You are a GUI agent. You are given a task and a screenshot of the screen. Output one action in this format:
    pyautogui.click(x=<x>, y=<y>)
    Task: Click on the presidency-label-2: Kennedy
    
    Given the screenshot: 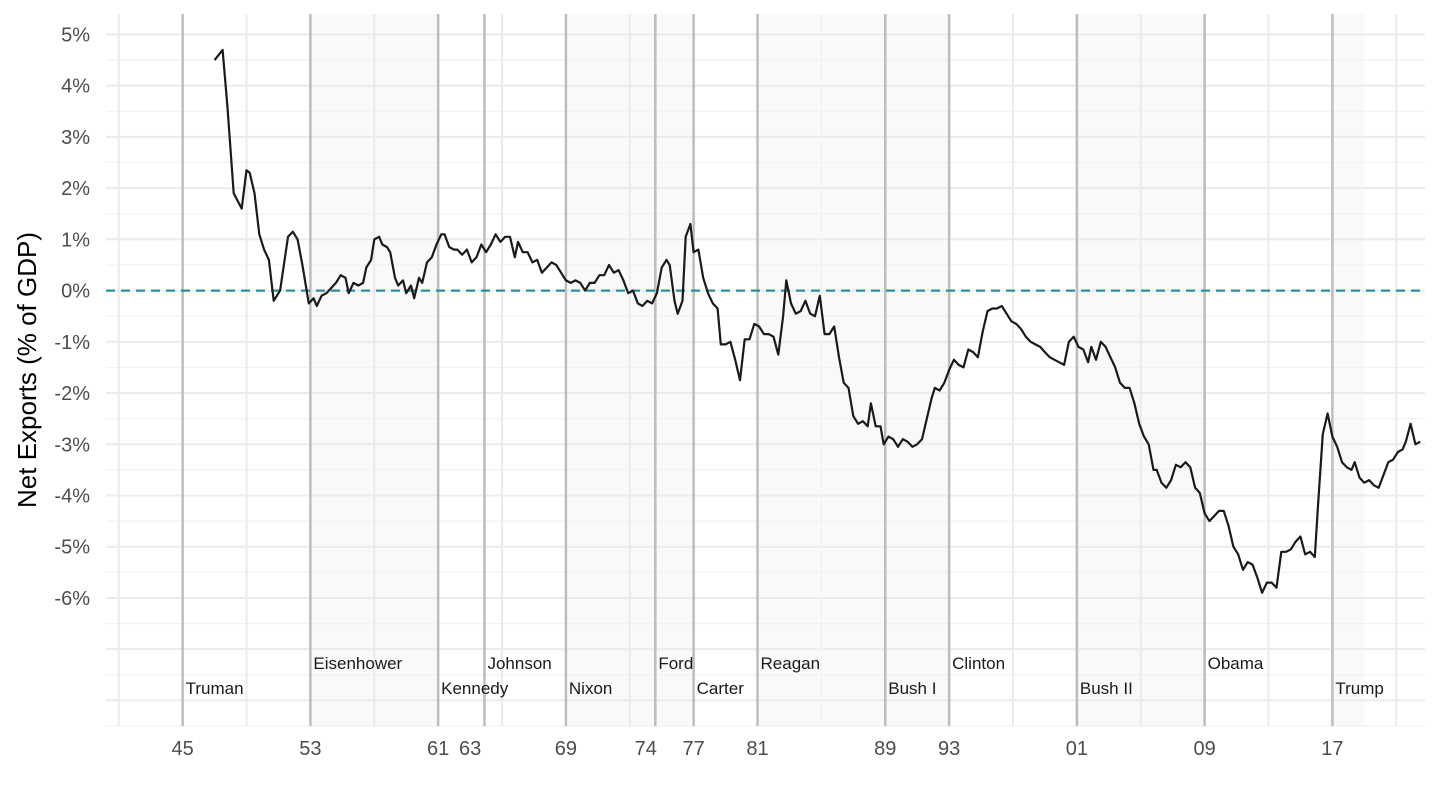 What is the action you would take?
    pyautogui.click(x=475, y=688)
    